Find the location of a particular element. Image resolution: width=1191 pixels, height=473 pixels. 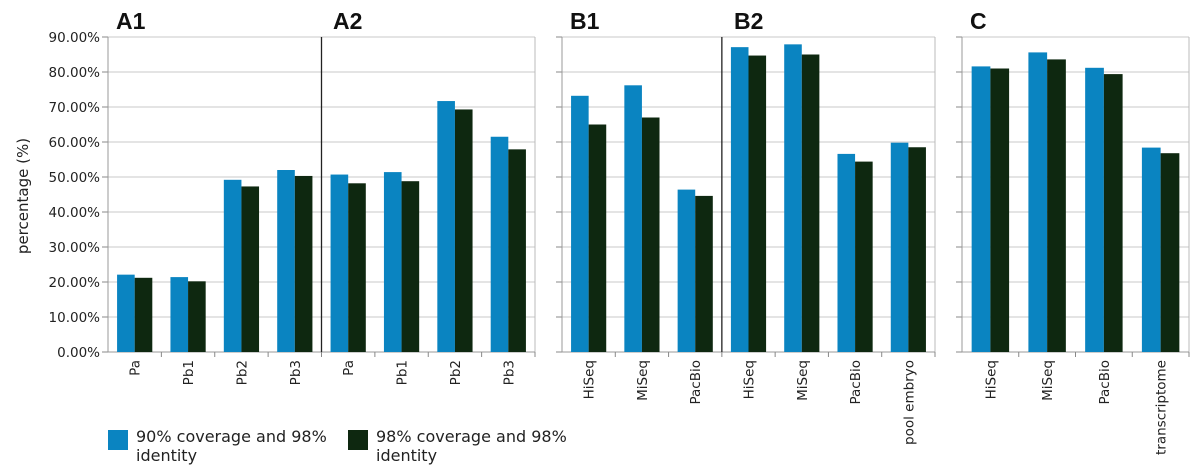

y-tick-label: 40.00% is located at coordinates (75, 213).